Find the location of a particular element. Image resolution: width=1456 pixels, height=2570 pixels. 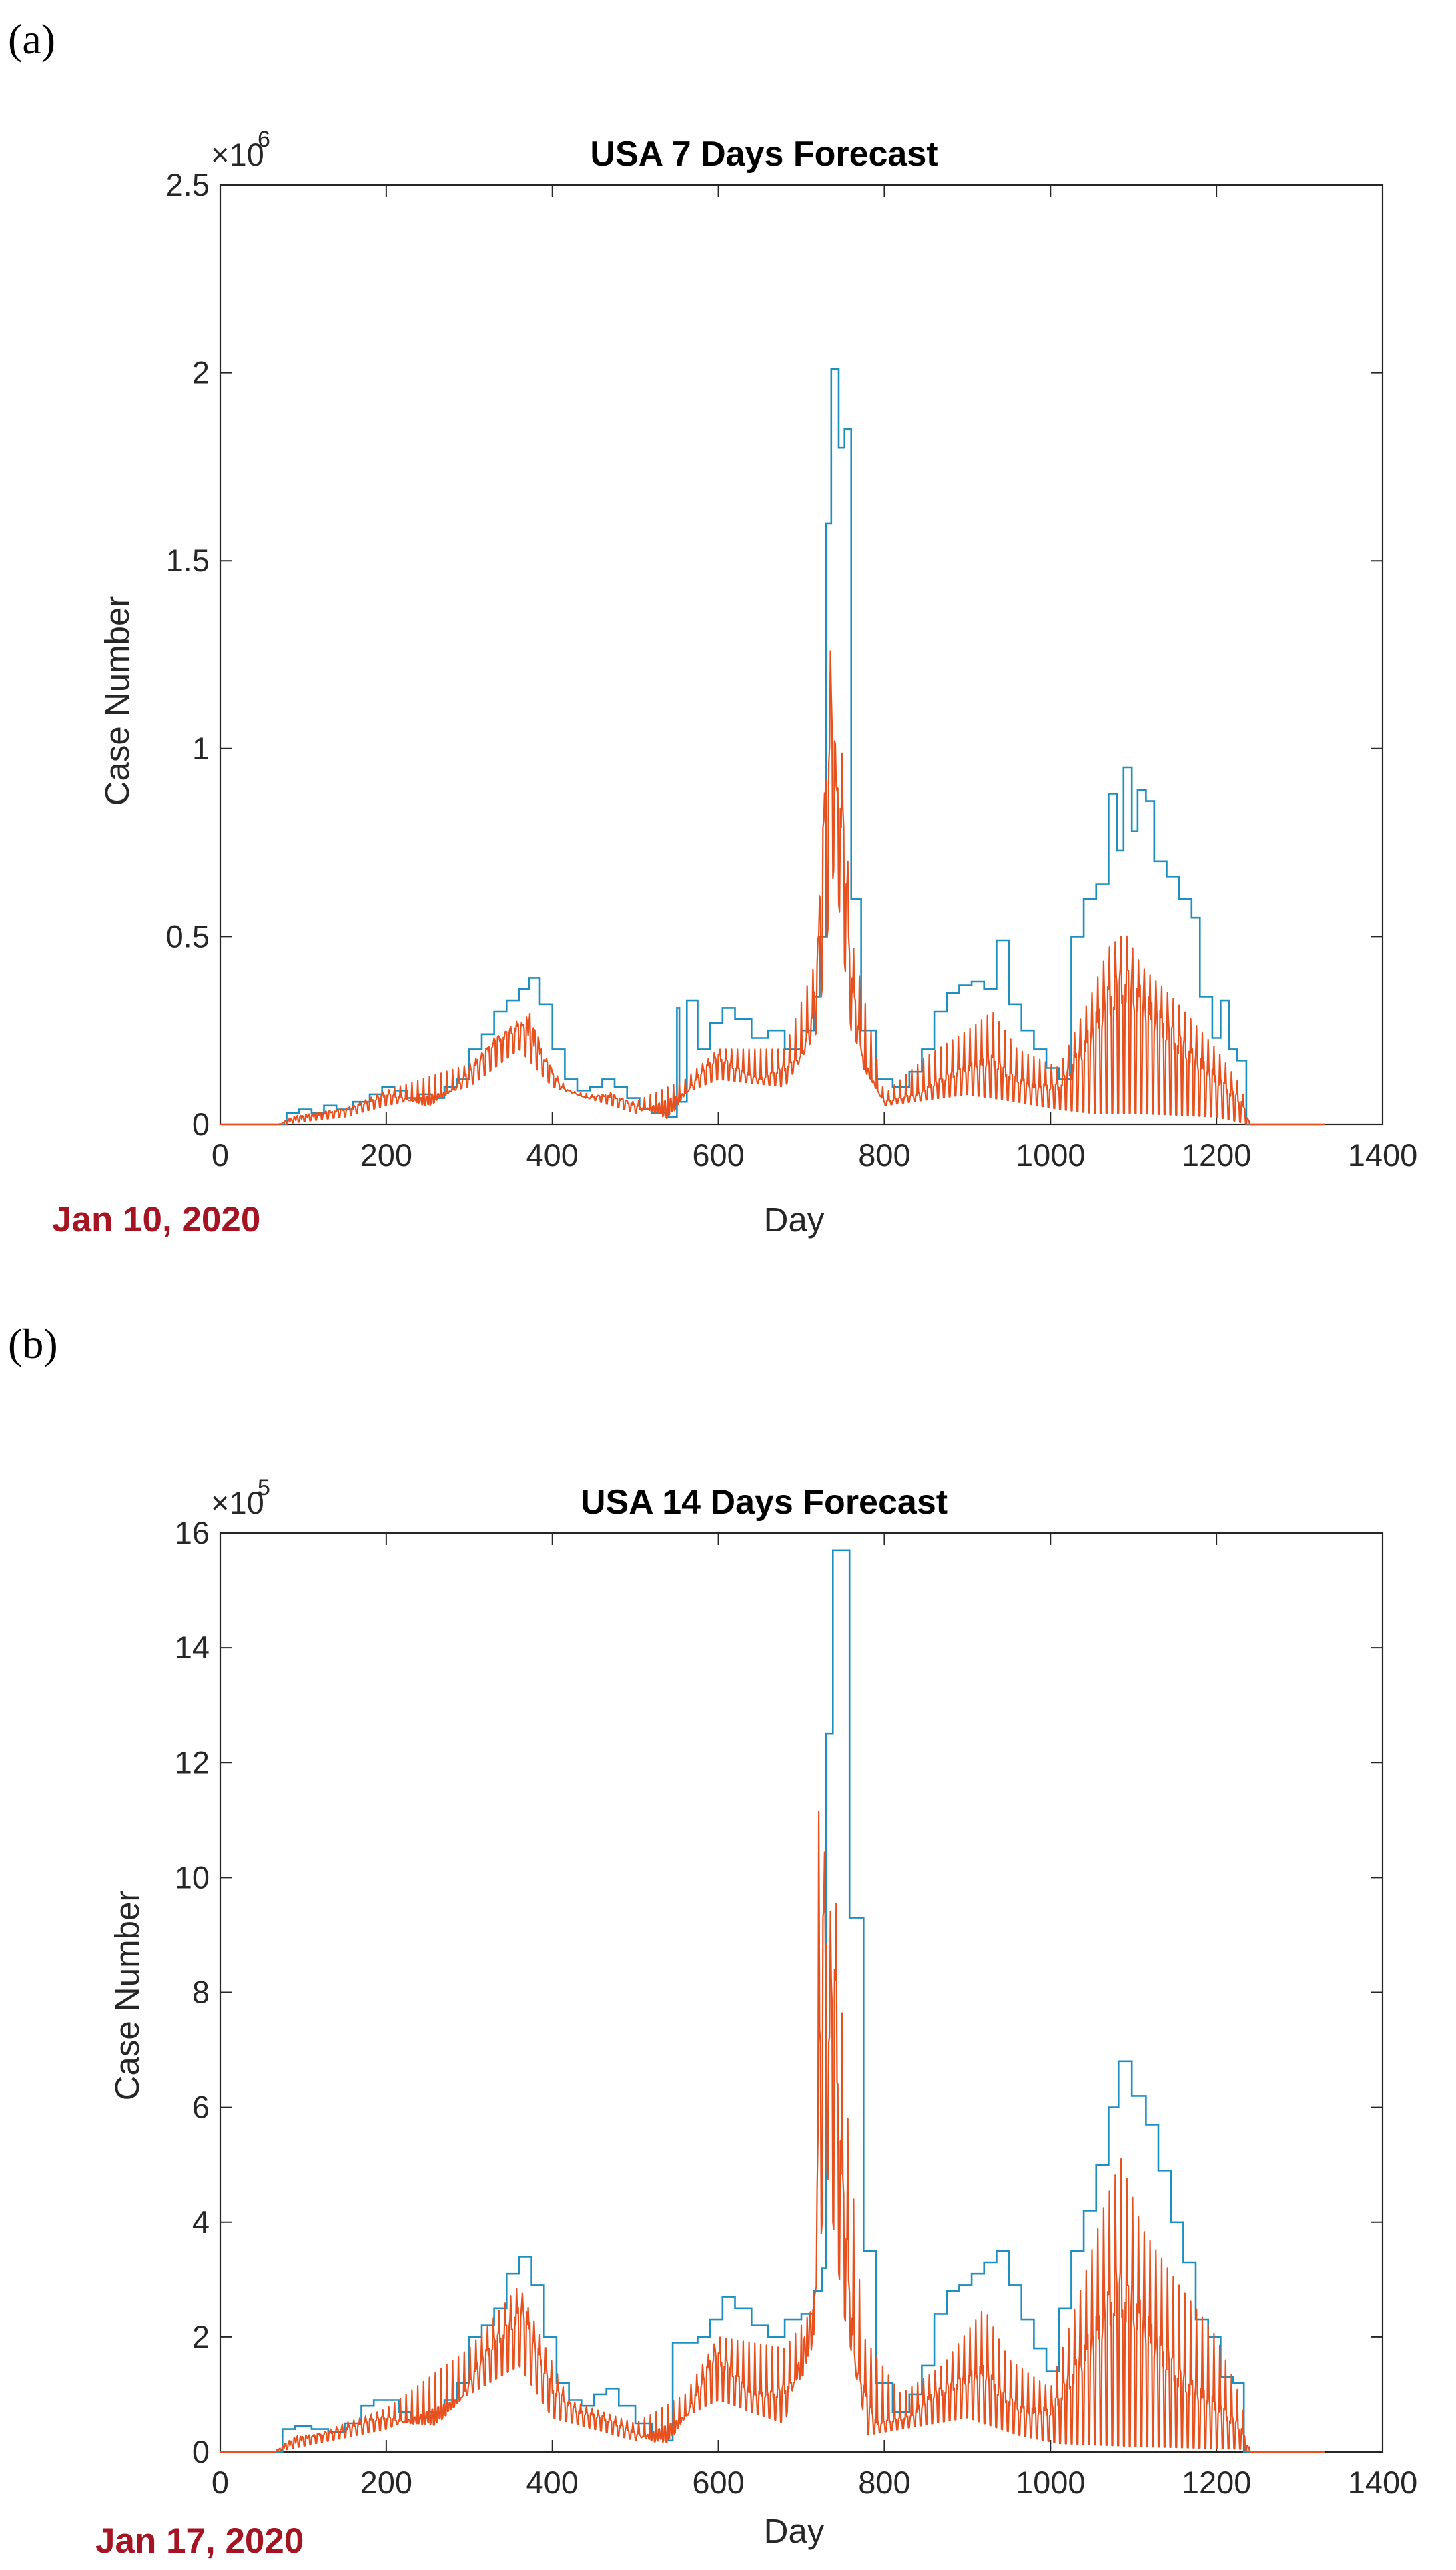

x-axis-label-b: Day is located at coordinates (794, 2531).